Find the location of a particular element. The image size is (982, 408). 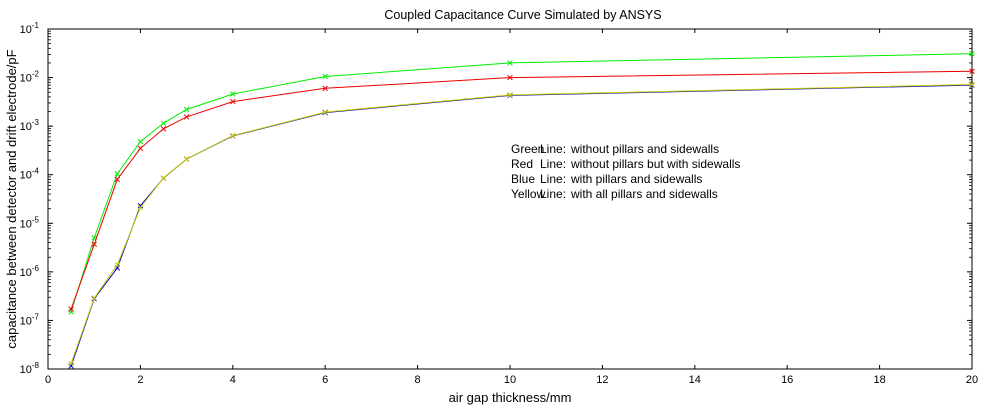

y-tick-label: 10⁻⁶ is located at coordinates (30, 271).